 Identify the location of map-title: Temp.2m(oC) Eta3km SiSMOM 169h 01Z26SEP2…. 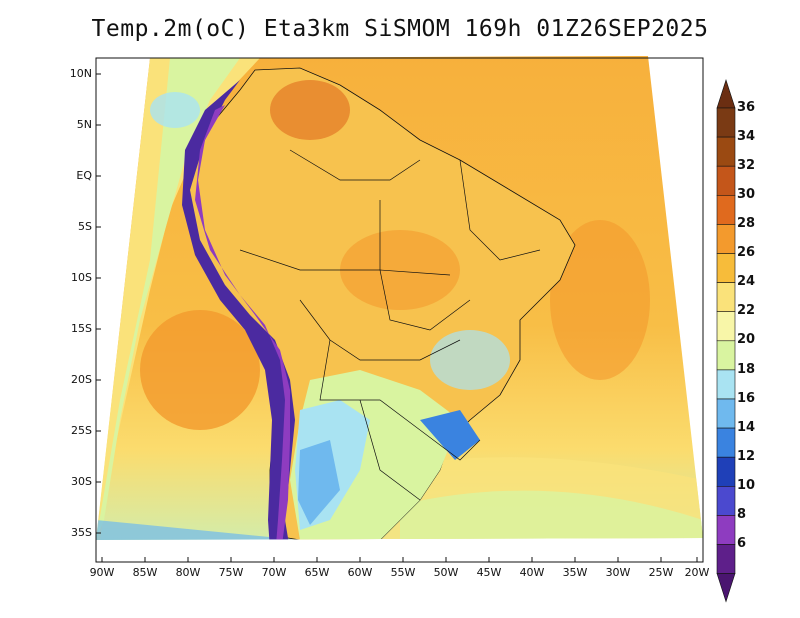
(400, 29).